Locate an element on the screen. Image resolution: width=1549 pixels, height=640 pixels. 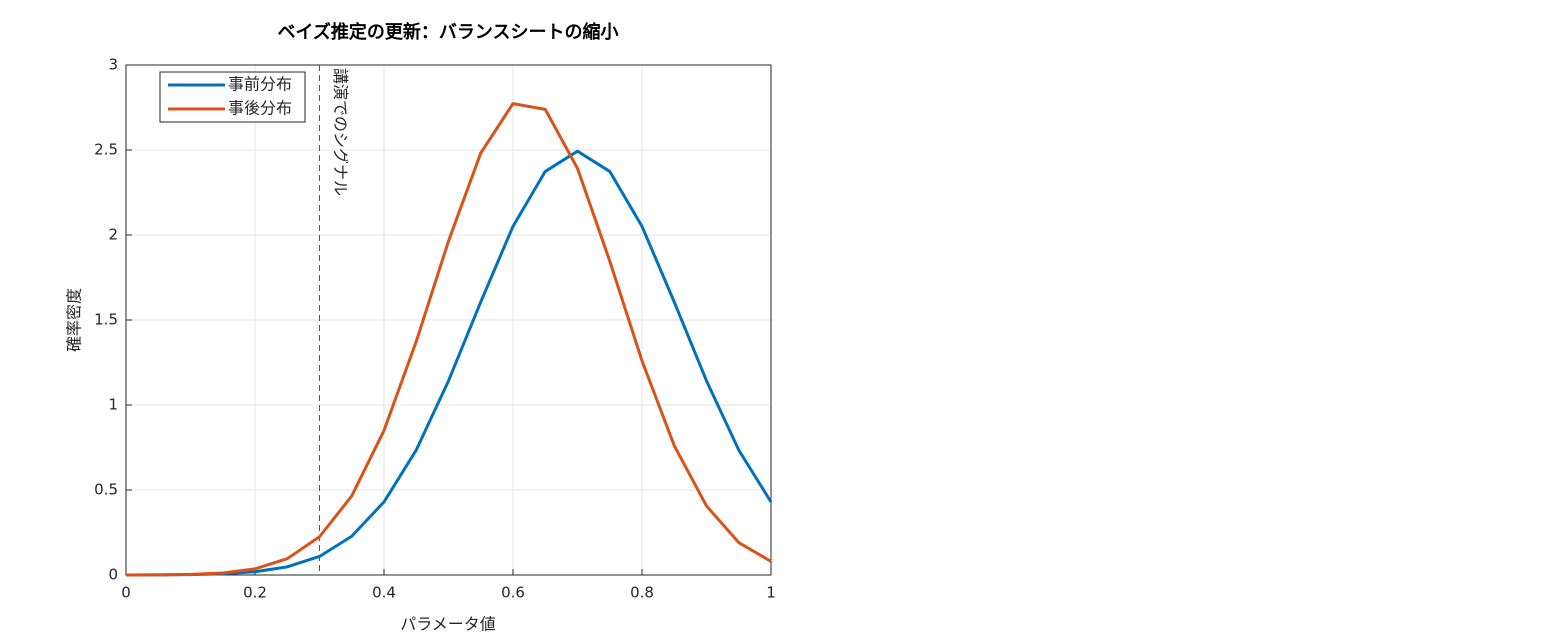
x-tick-label: 0 is located at coordinates (126, 593).